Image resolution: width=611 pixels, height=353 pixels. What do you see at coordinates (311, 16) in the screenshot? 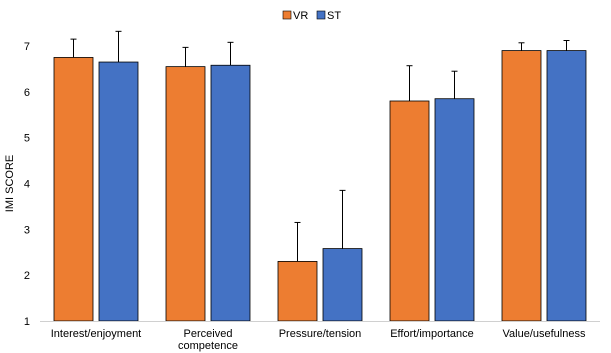
I see `legend: VR ST` at bounding box center [311, 16].